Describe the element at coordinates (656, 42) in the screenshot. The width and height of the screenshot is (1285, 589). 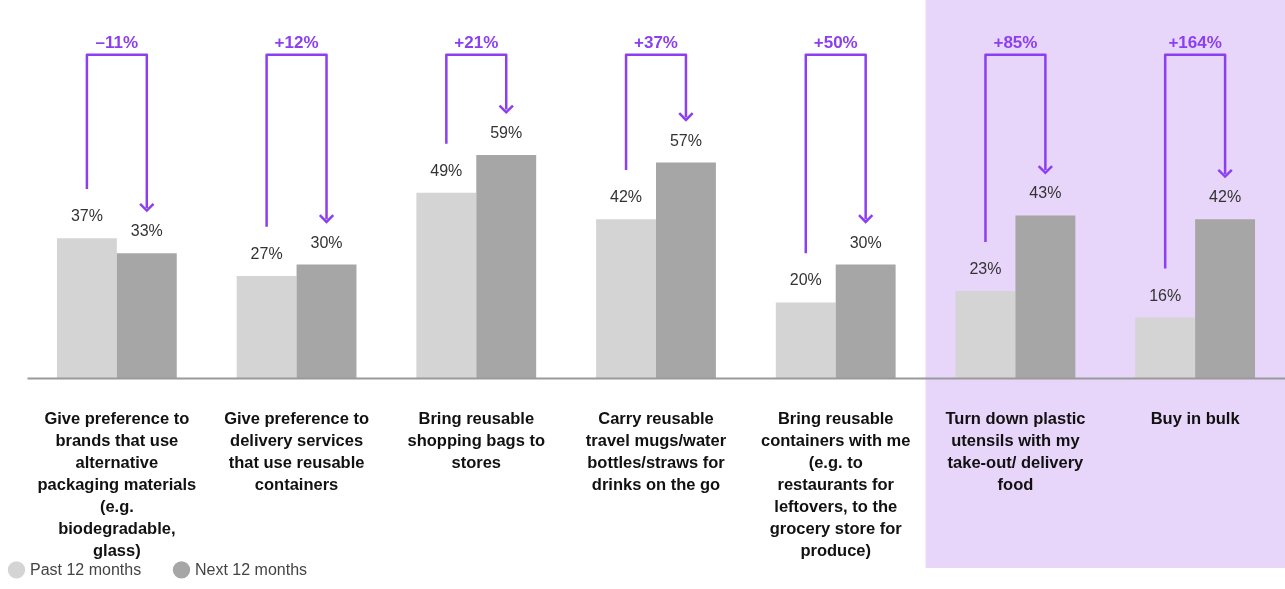
I see `annotation: +37%` at that location.